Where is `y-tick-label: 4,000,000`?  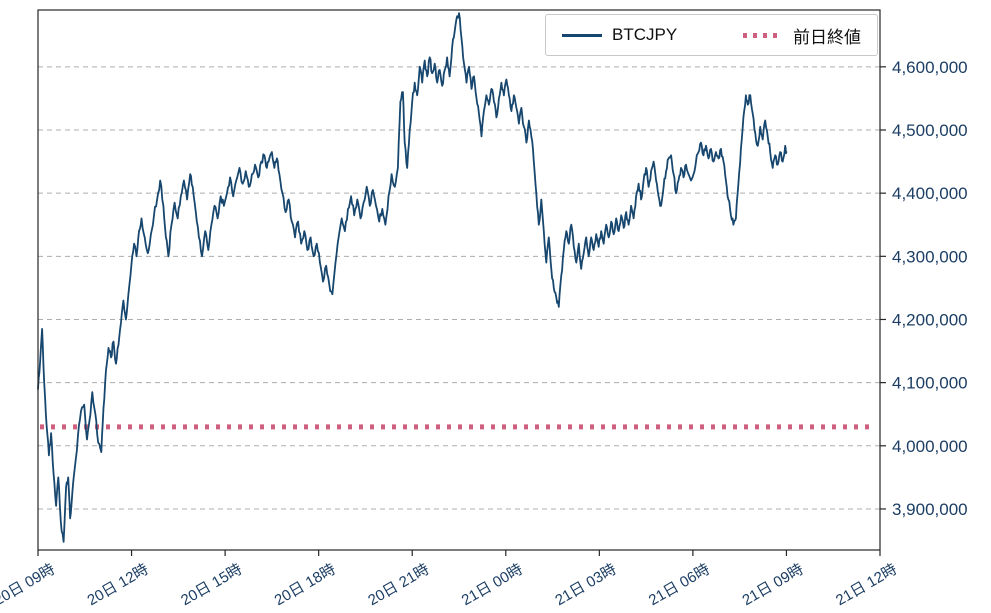
y-tick-label: 4,000,000 is located at coordinates (930, 446).